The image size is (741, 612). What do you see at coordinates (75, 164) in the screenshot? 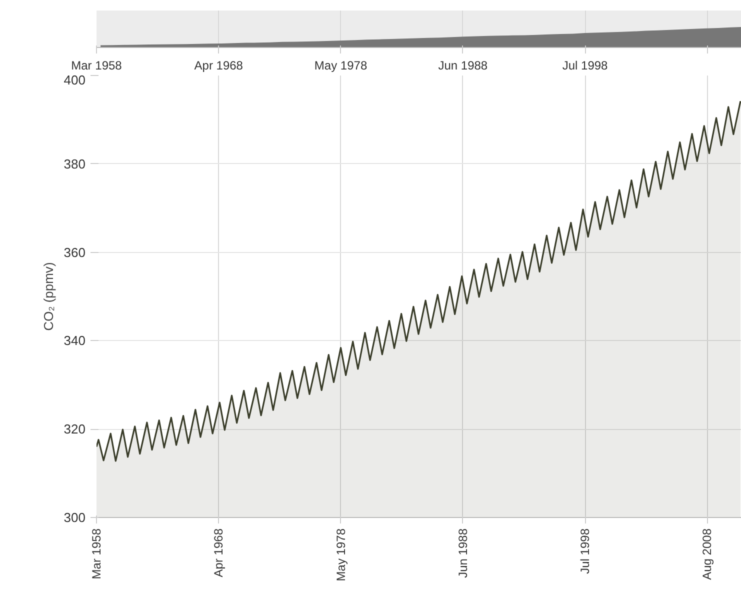
I see `y-tick-label: 380` at bounding box center [75, 164].